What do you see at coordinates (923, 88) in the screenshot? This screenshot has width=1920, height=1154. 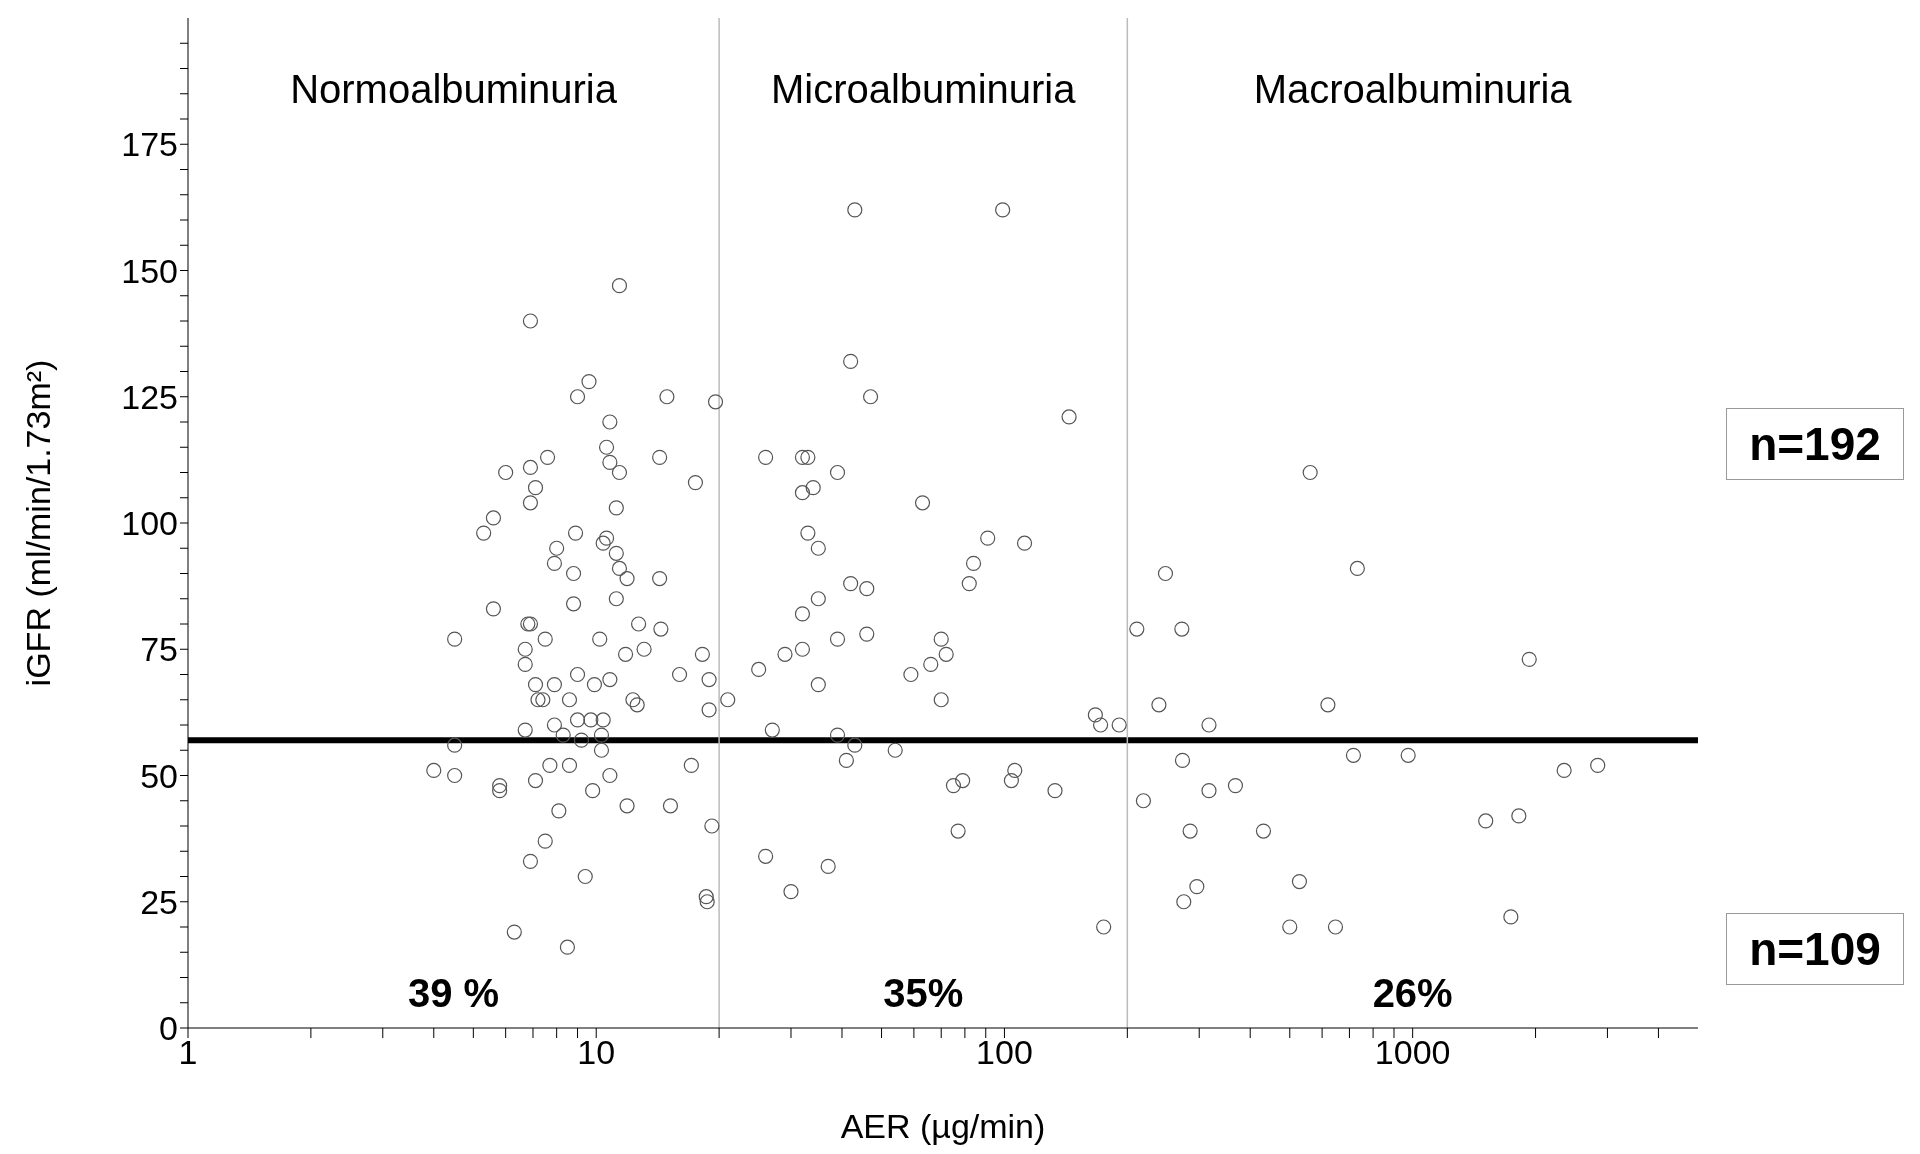 I see `annotation: Microalbuminuria` at bounding box center [923, 88].